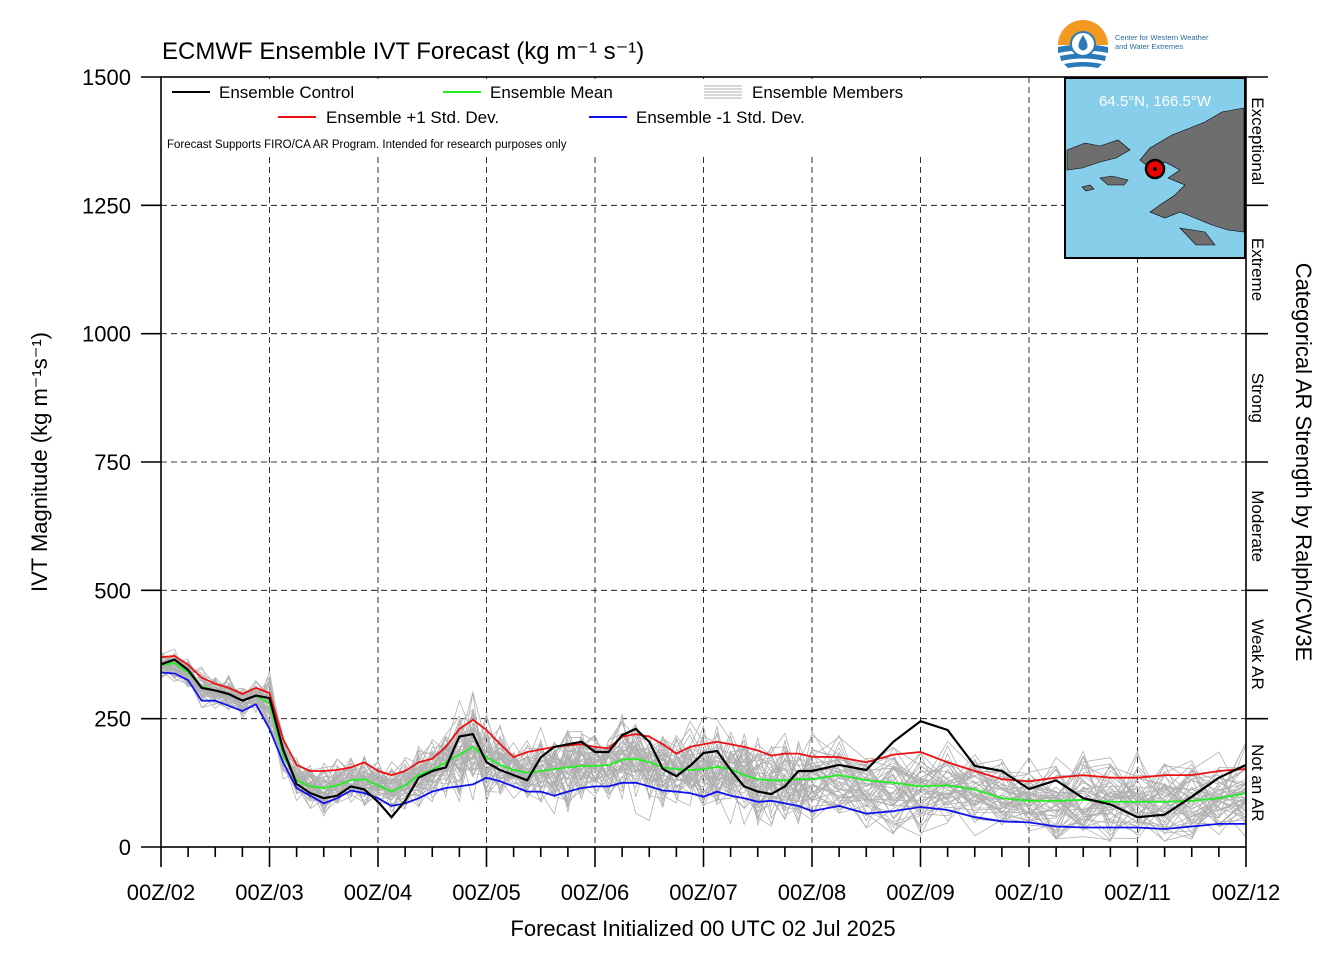 This screenshot has height=962, width=1336. What do you see at coordinates (378, 892) in the screenshot?
I see `x-tick-label: 00Z/04` at bounding box center [378, 892].